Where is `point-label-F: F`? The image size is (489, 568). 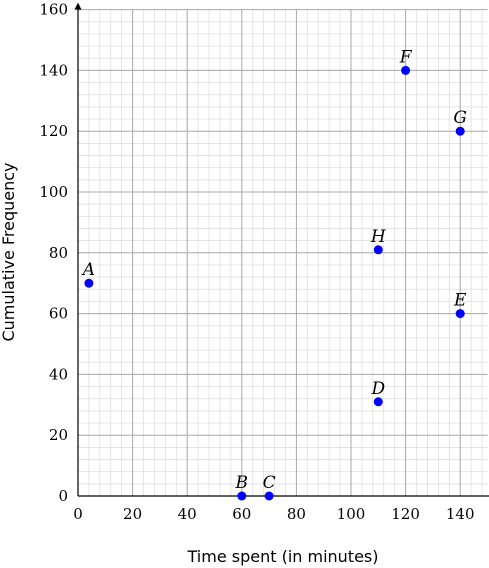 point-label-F: F is located at coordinates (406, 57).